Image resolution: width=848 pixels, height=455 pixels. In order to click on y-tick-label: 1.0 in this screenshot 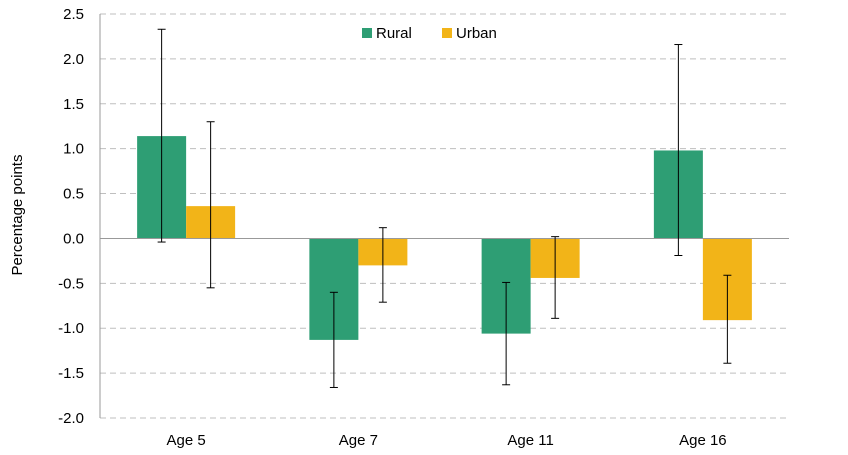, I will do `click(73, 149)`.